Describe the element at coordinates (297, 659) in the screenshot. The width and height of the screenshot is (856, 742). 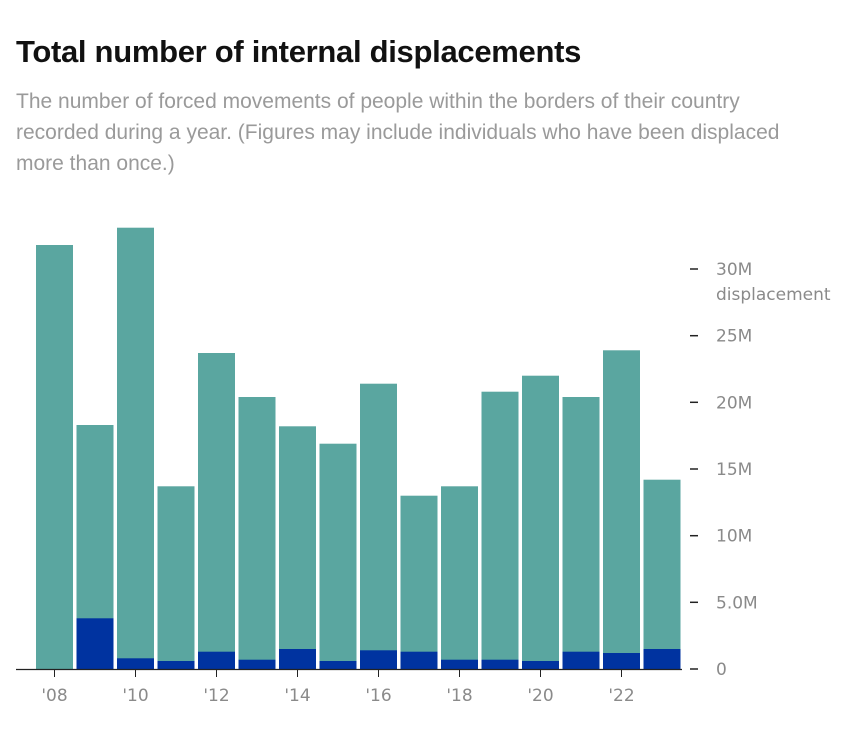
I see `bar-highlight-2014` at that location.